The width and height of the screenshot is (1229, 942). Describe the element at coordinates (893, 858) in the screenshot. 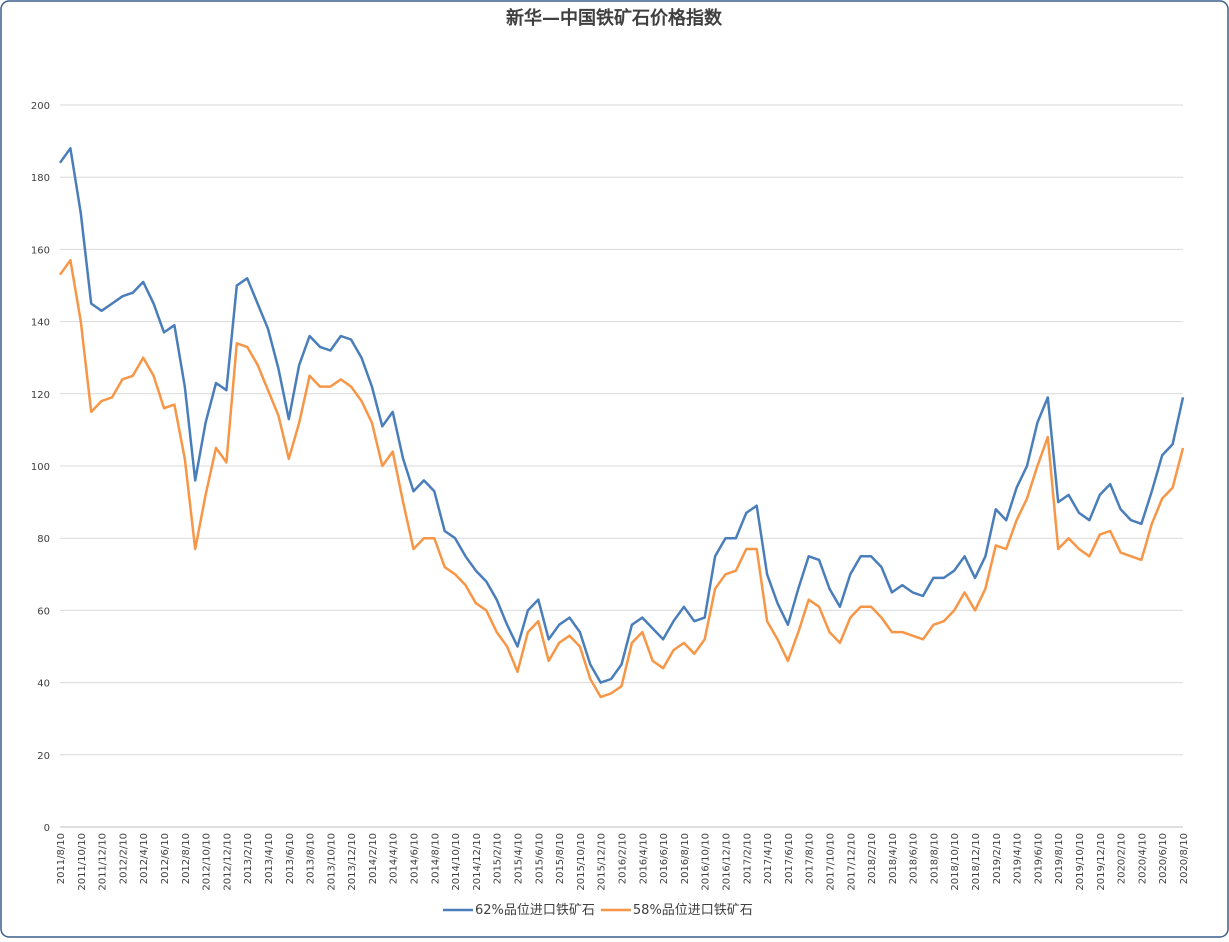

I see `x-tick-label: 2018/4/10` at that location.